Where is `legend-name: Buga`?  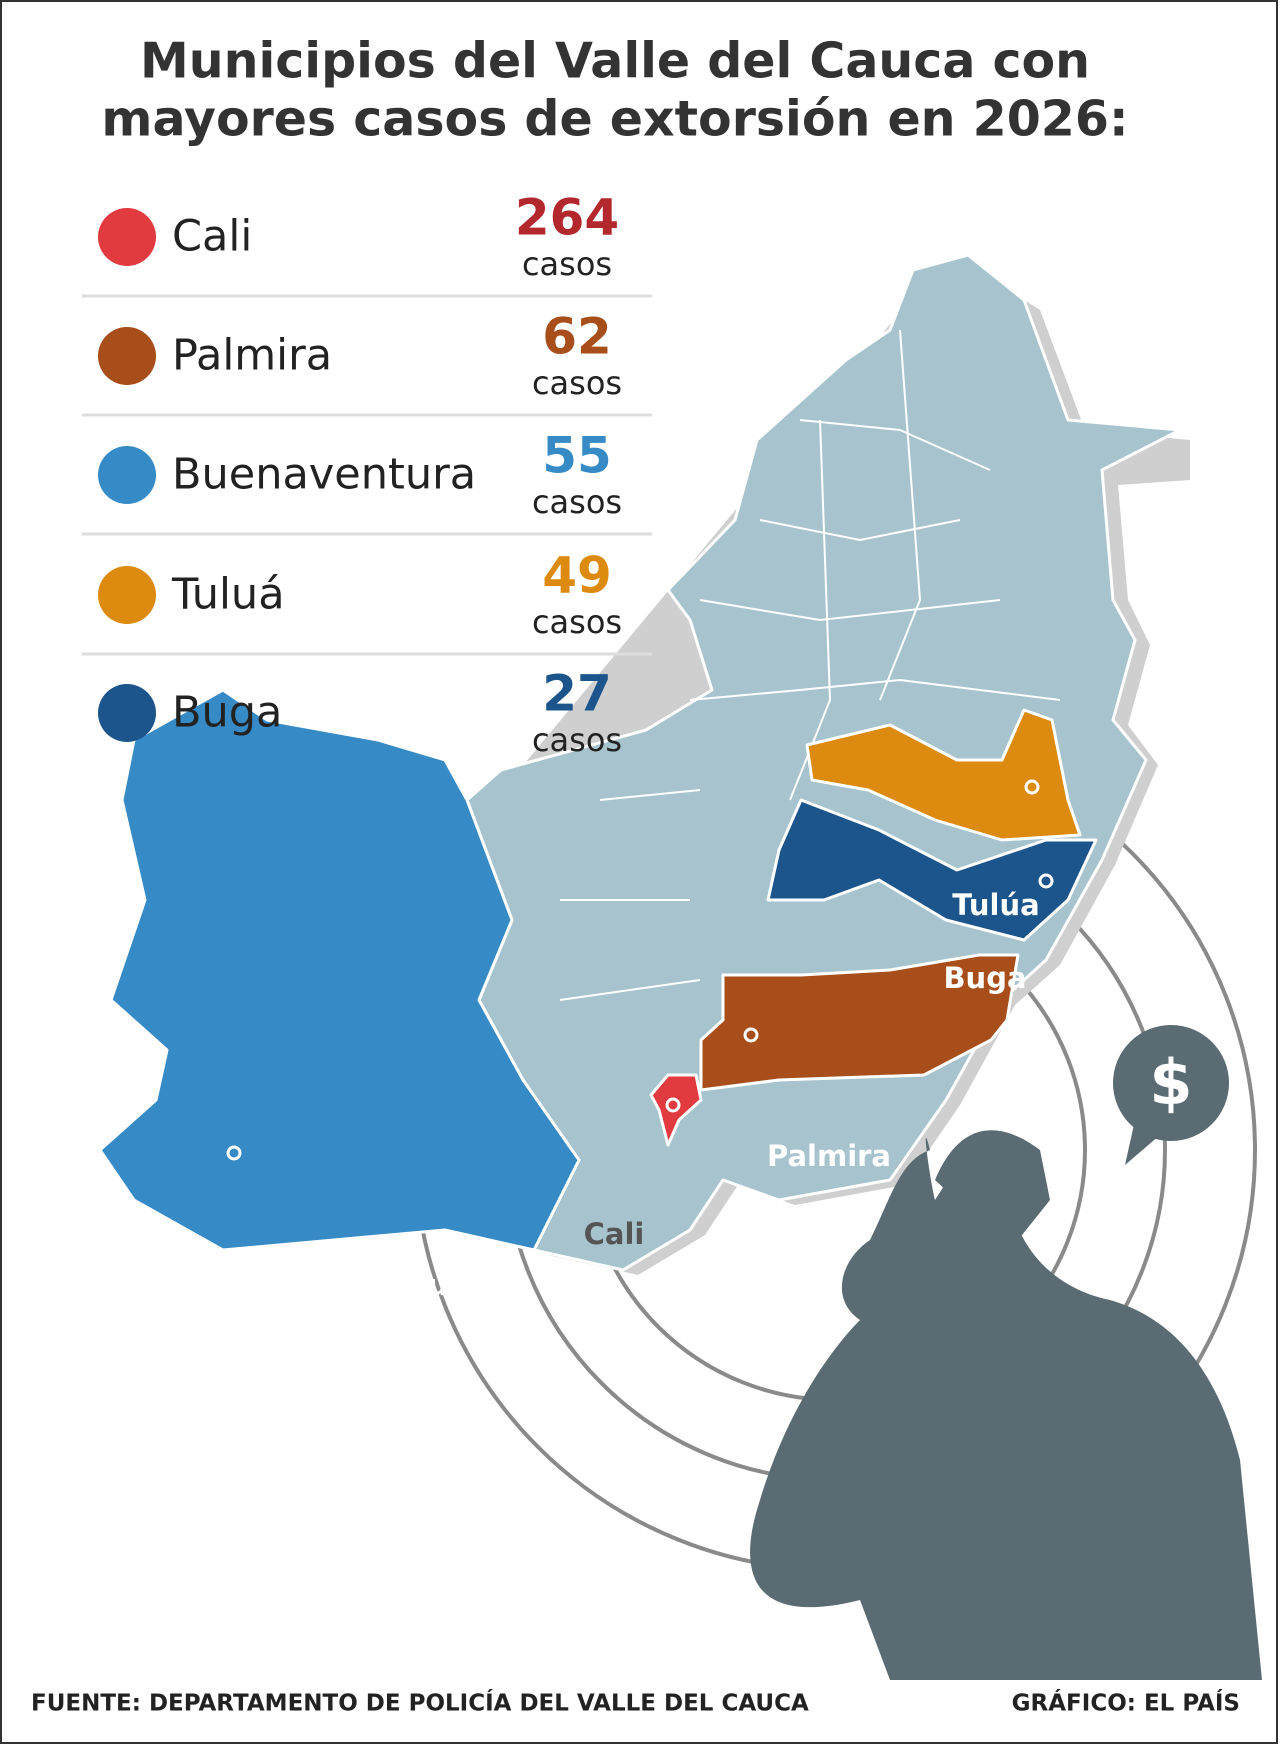 legend-name: Buga is located at coordinates (227, 713).